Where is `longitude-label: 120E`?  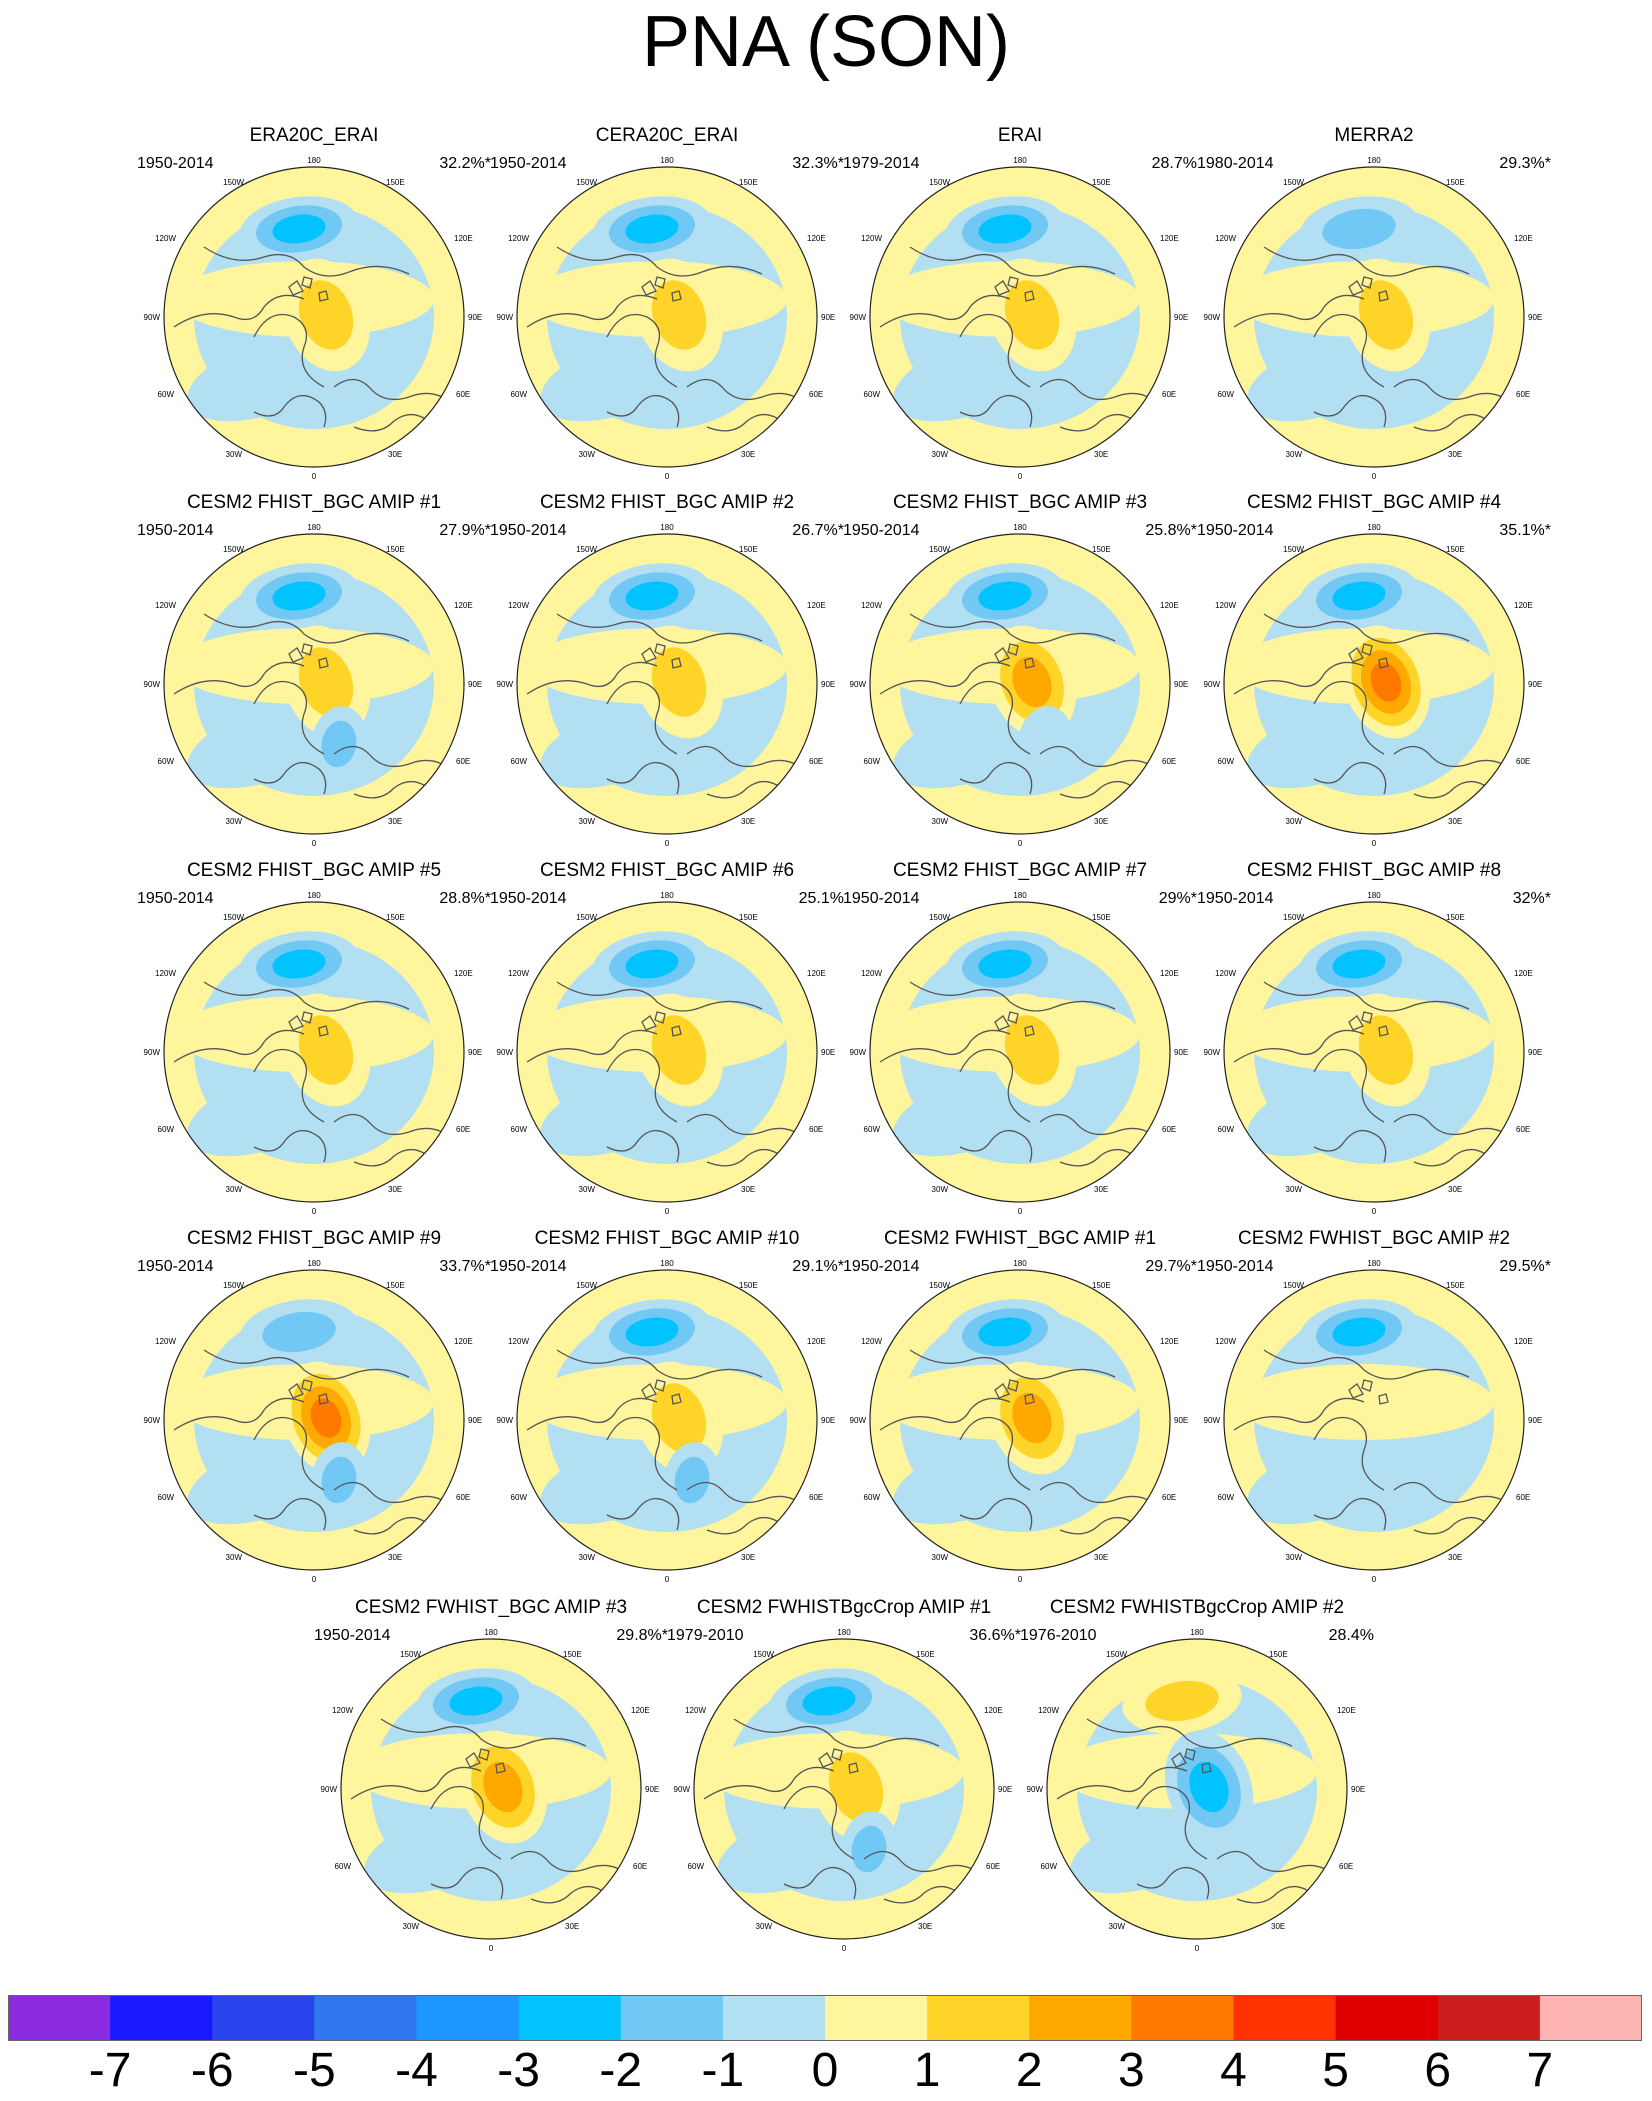 longitude-label: 120E is located at coordinates (1169, 973).